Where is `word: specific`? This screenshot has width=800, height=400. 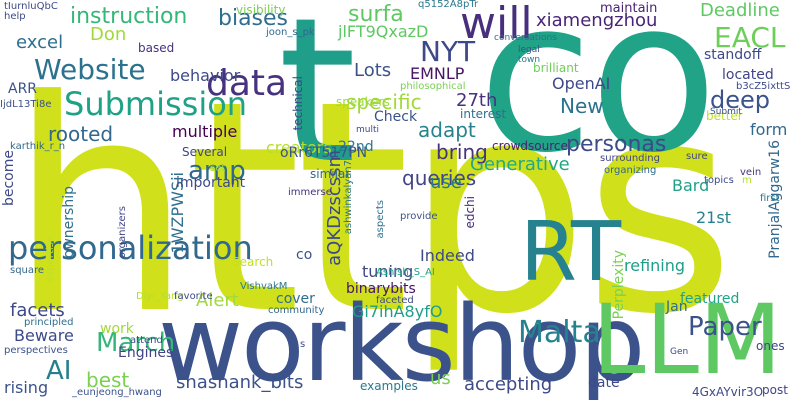
word: specific is located at coordinates (384, 102).